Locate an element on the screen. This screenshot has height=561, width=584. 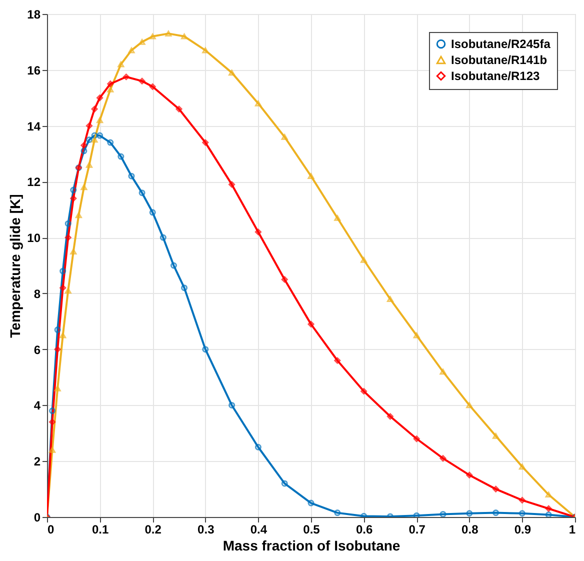
x-tick-label: 0.1 is located at coordinates (100, 529).